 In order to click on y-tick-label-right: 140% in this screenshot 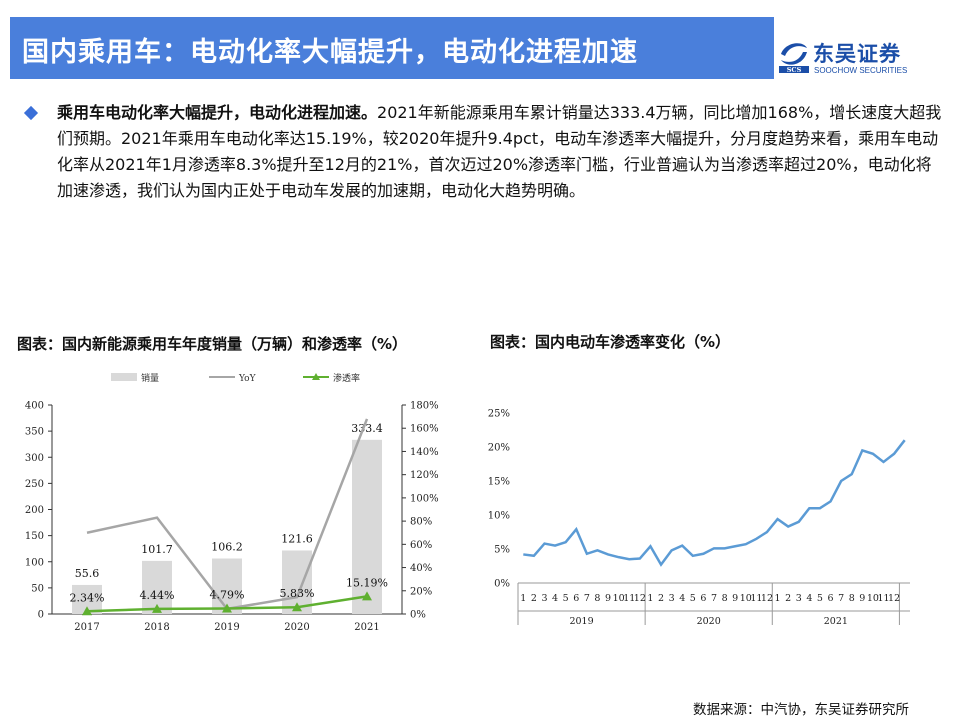, I will do `click(424, 452)`.